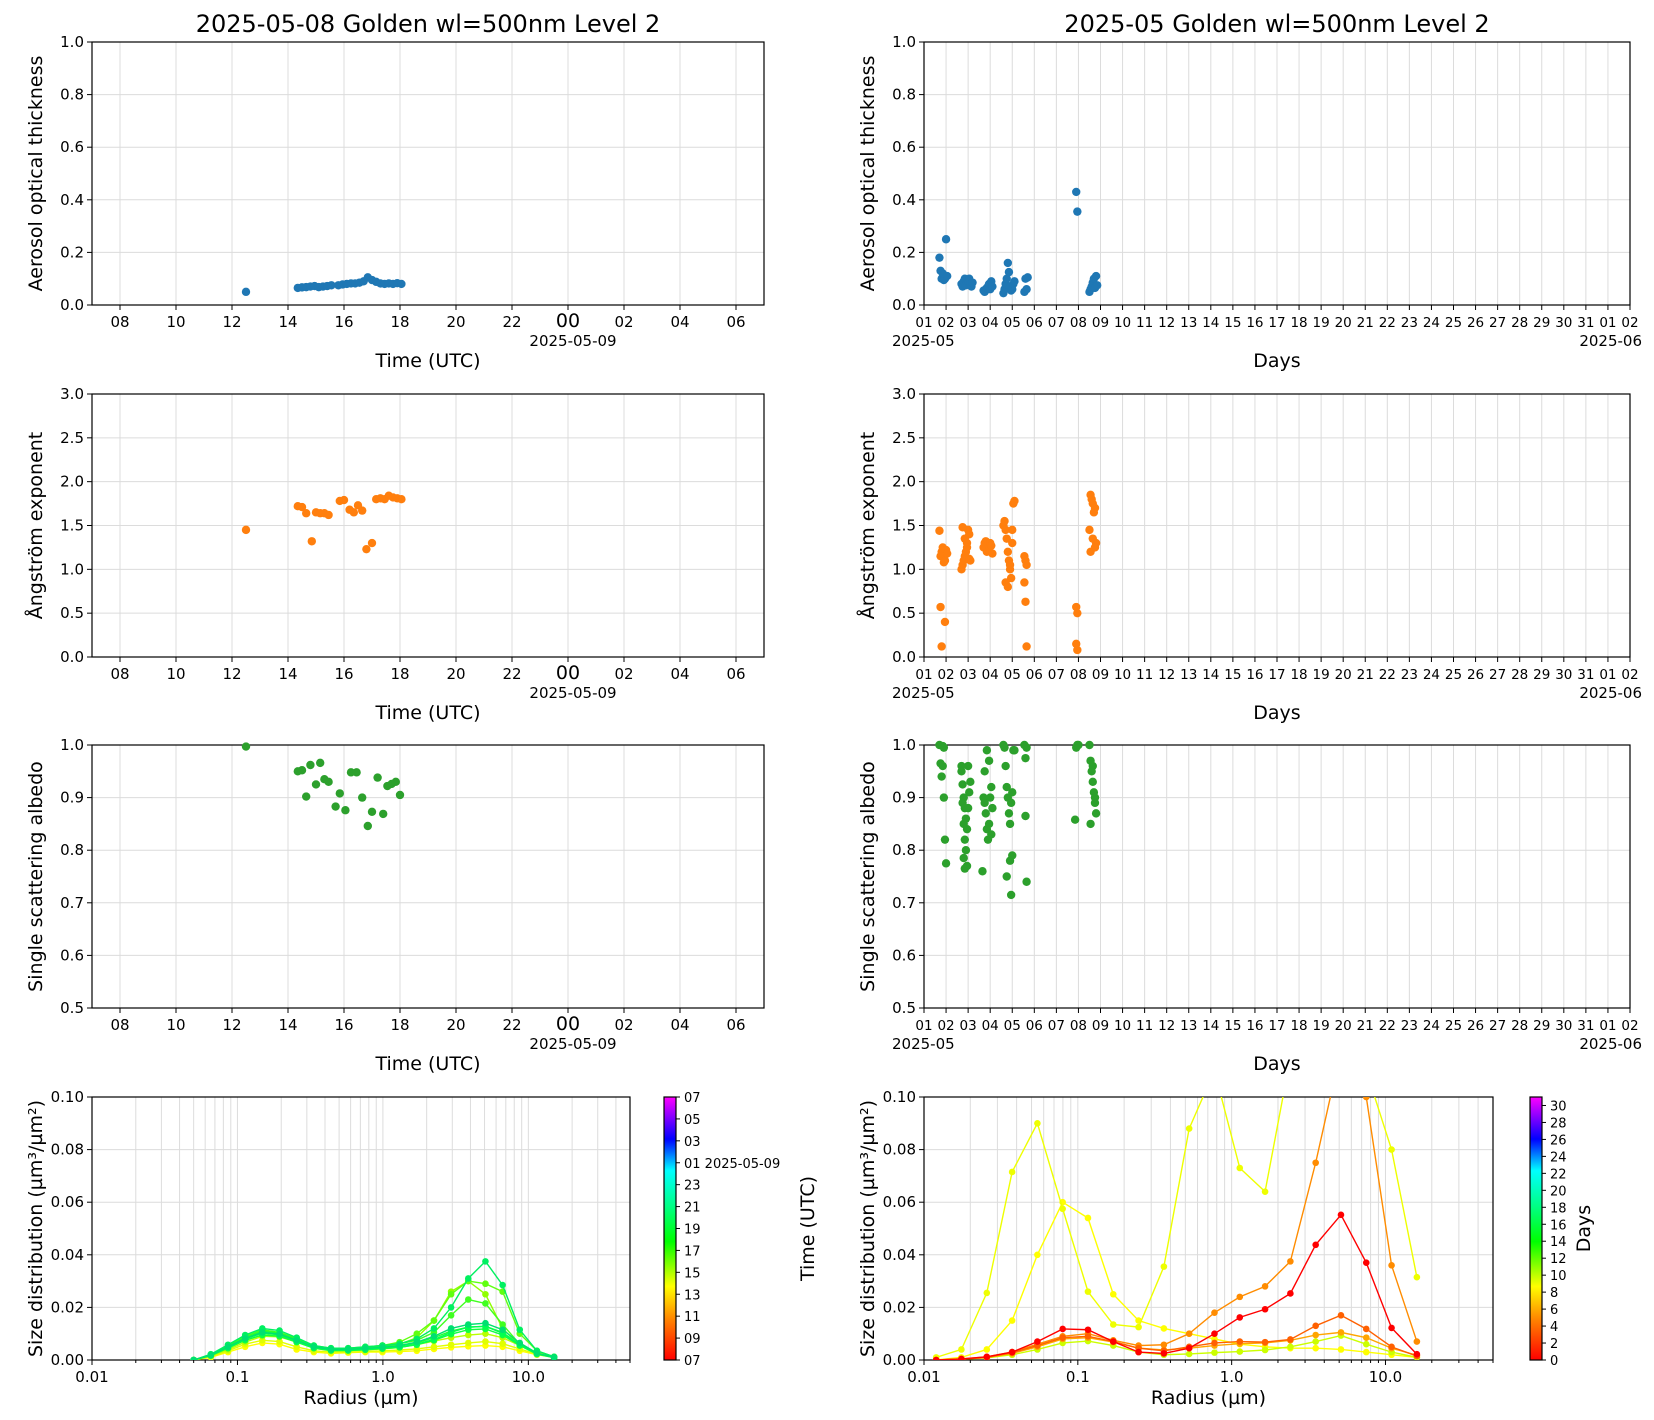  Describe the element at coordinates (427, 361) in the screenshot. I see `x-axis-label: Time (UTC)` at that location.